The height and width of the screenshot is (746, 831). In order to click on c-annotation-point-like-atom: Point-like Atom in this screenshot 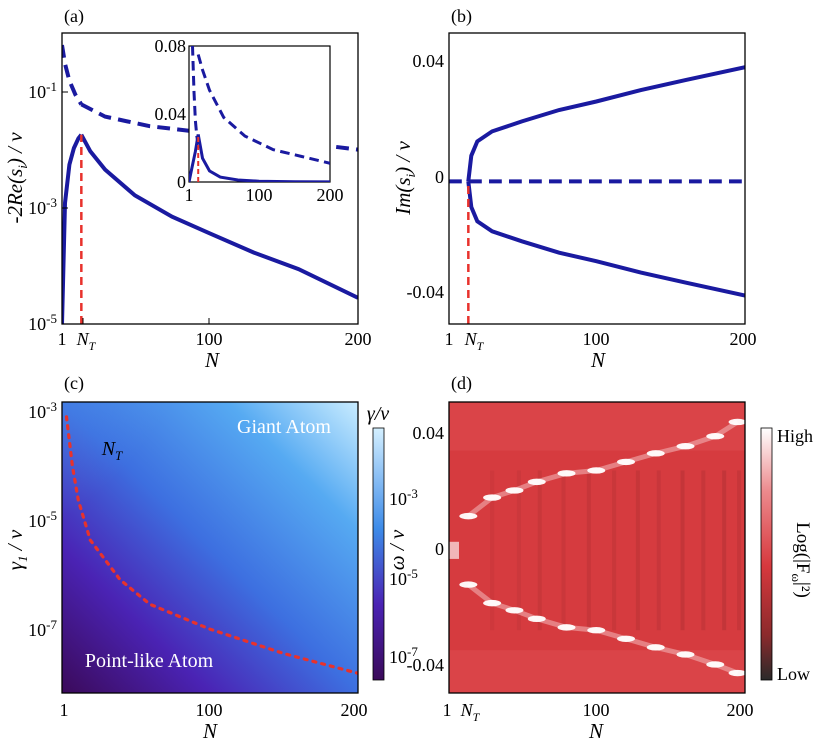, I will do `click(149, 661)`.